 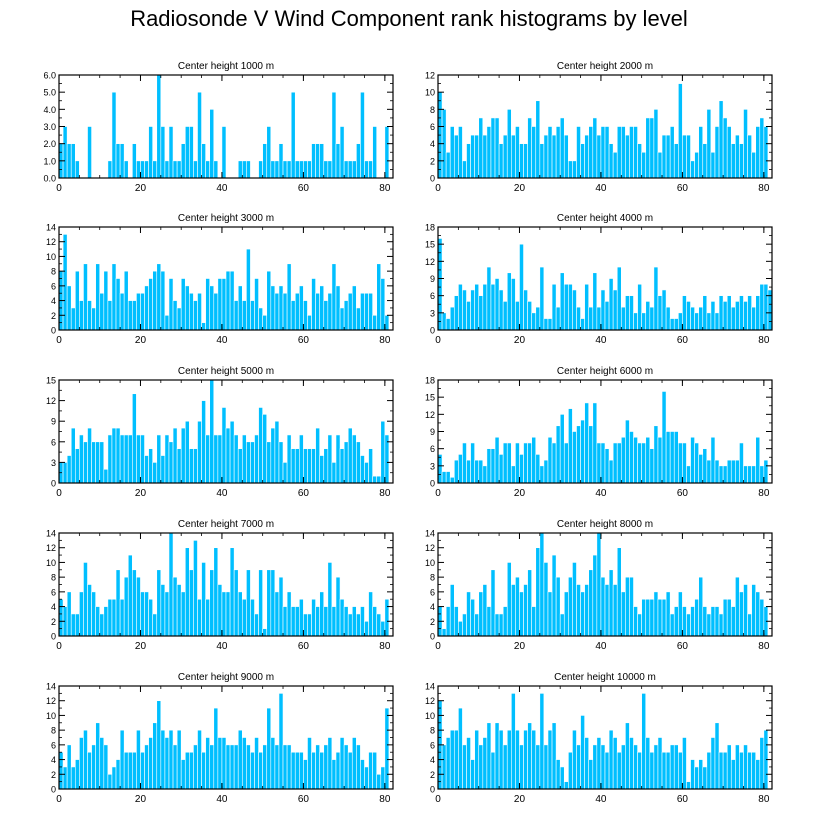 I want to click on y-tick-label: 9, so click(x=432, y=432).